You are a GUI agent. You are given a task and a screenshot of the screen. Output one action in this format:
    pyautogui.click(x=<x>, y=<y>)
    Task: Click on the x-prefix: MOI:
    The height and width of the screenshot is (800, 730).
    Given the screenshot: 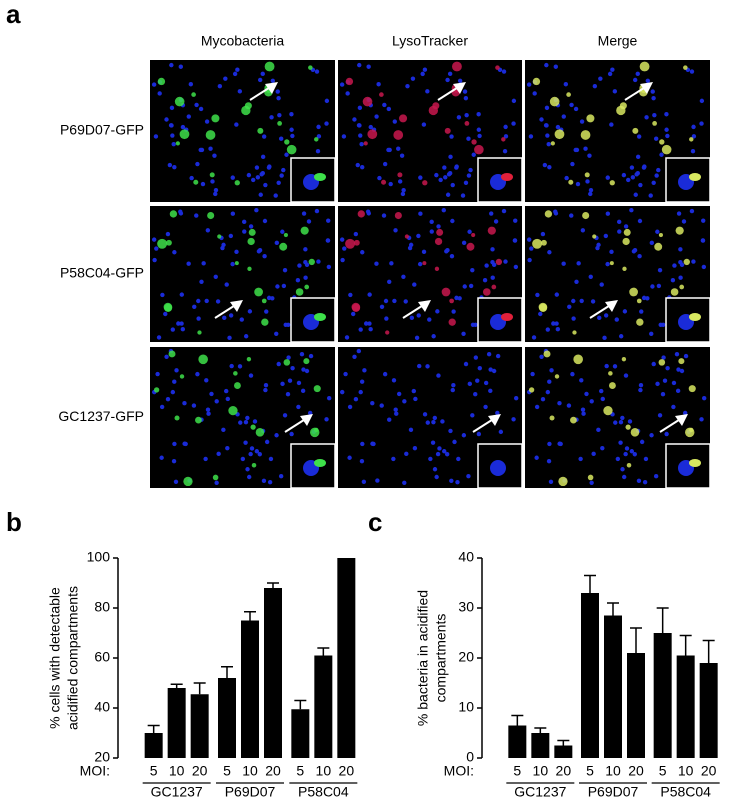 What is the action you would take?
    pyautogui.click(x=459, y=771)
    